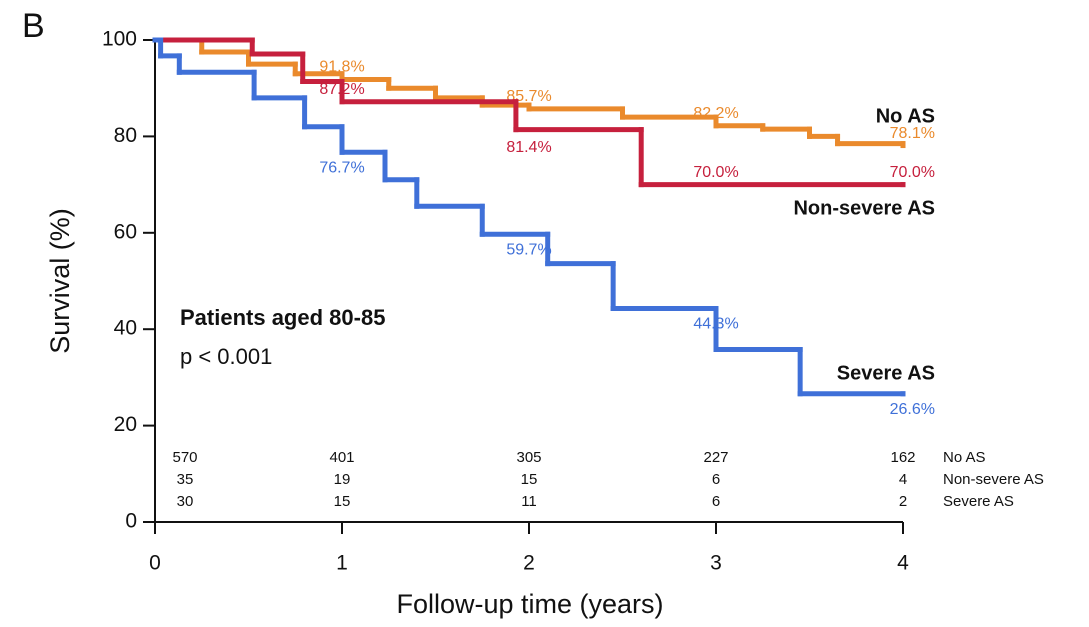 This screenshot has height=627, width=1089. I want to click on y-tick-label: 40, so click(125, 328).